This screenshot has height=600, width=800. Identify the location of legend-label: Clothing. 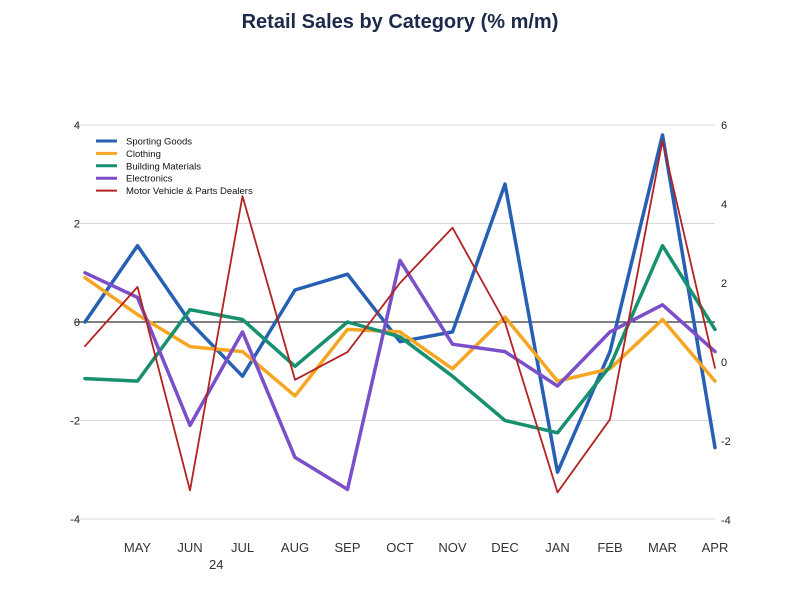
(143, 154).